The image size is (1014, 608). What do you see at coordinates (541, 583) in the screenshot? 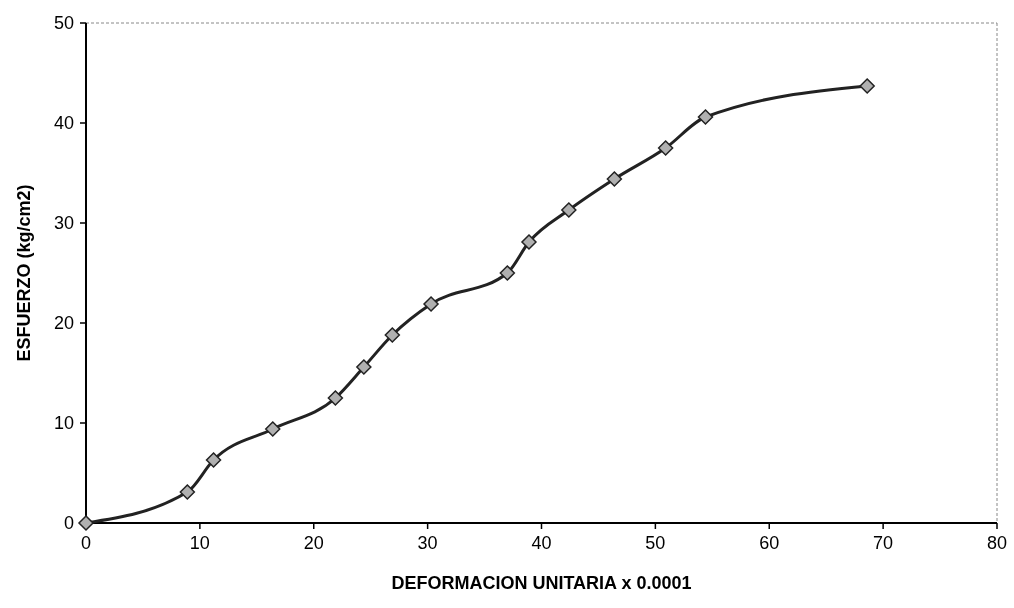
I see `x-axis-title: DEFORMACION UNITARIA x 0.0001` at bounding box center [541, 583].